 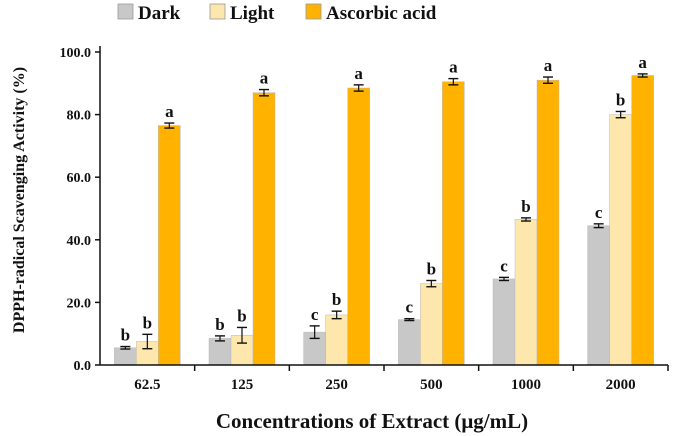 What do you see at coordinates (79, 241) in the screenshot?
I see `y-tick-label: 40.0` at bounding box center [79, 241].